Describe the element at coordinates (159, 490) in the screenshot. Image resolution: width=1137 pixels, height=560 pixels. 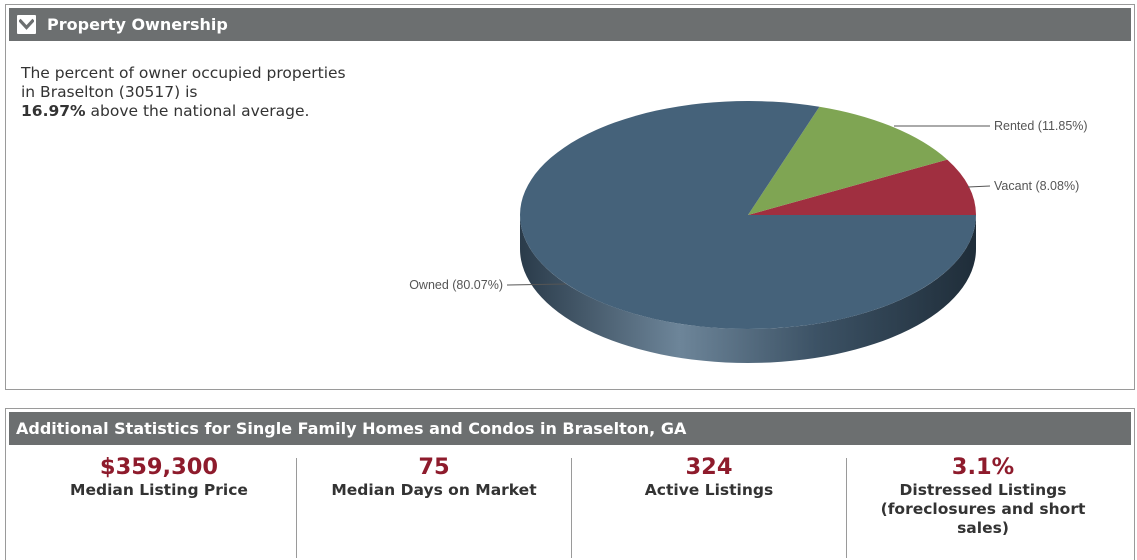
I see `stat-label: Median Listing Price` at that location.